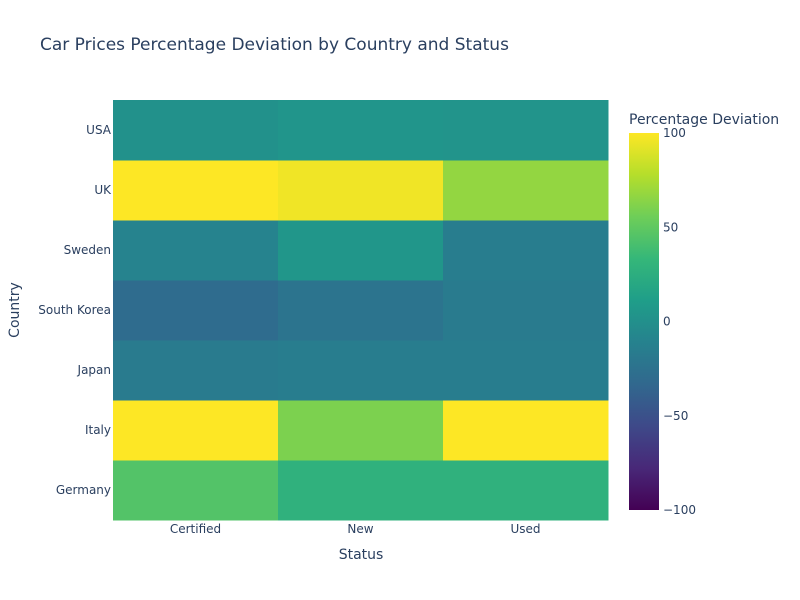  I want to click on y-tick-label: USA, so click(99, 130).